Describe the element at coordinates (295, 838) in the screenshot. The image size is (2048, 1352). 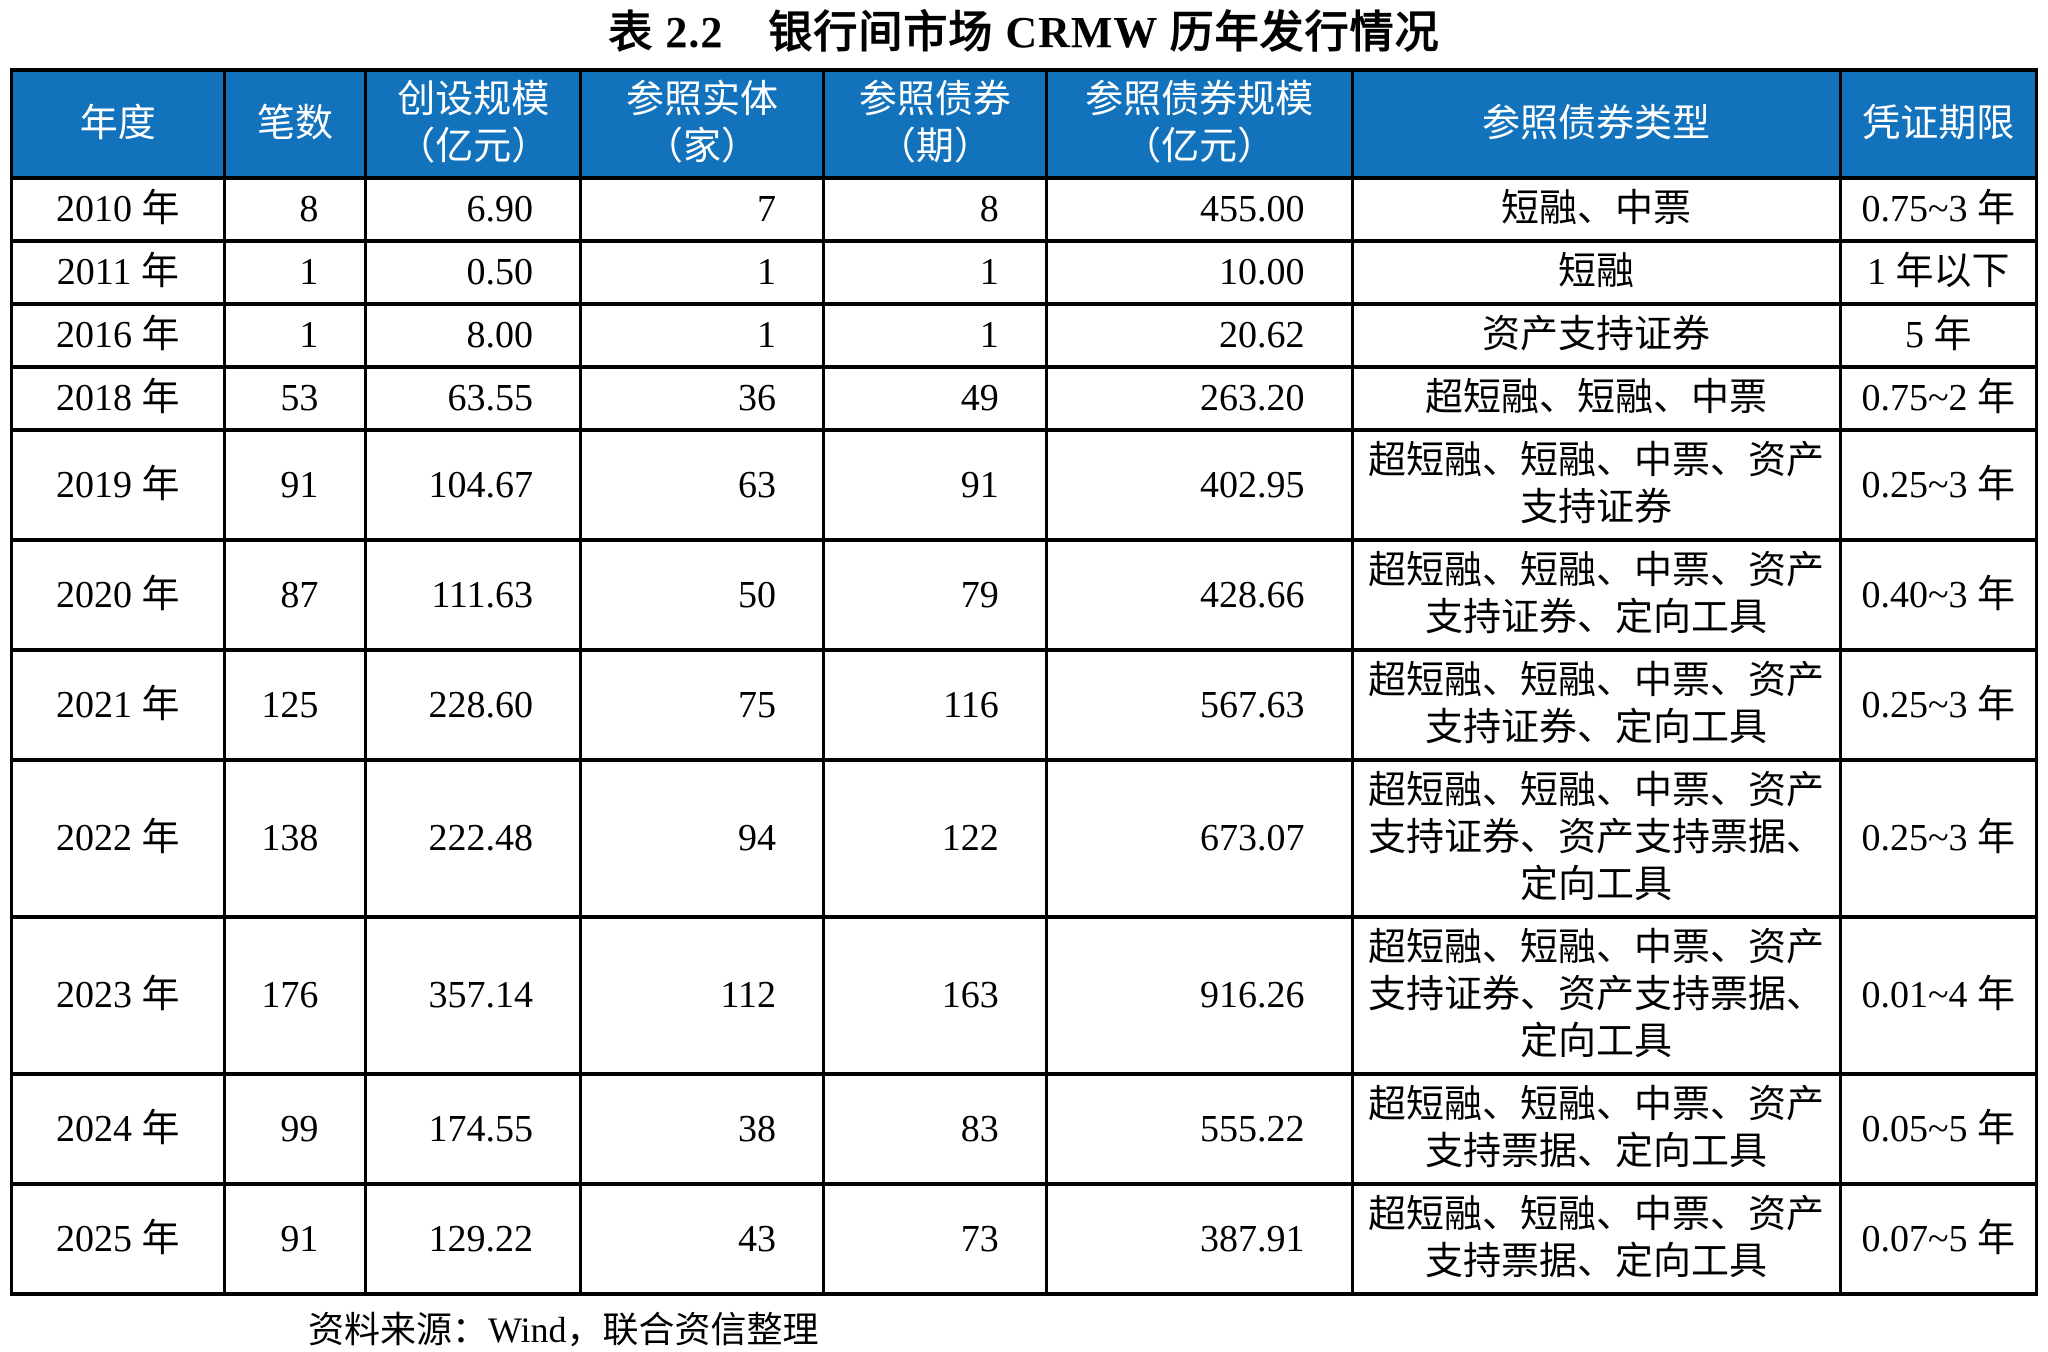
I see `cell-count: 138` at that location.